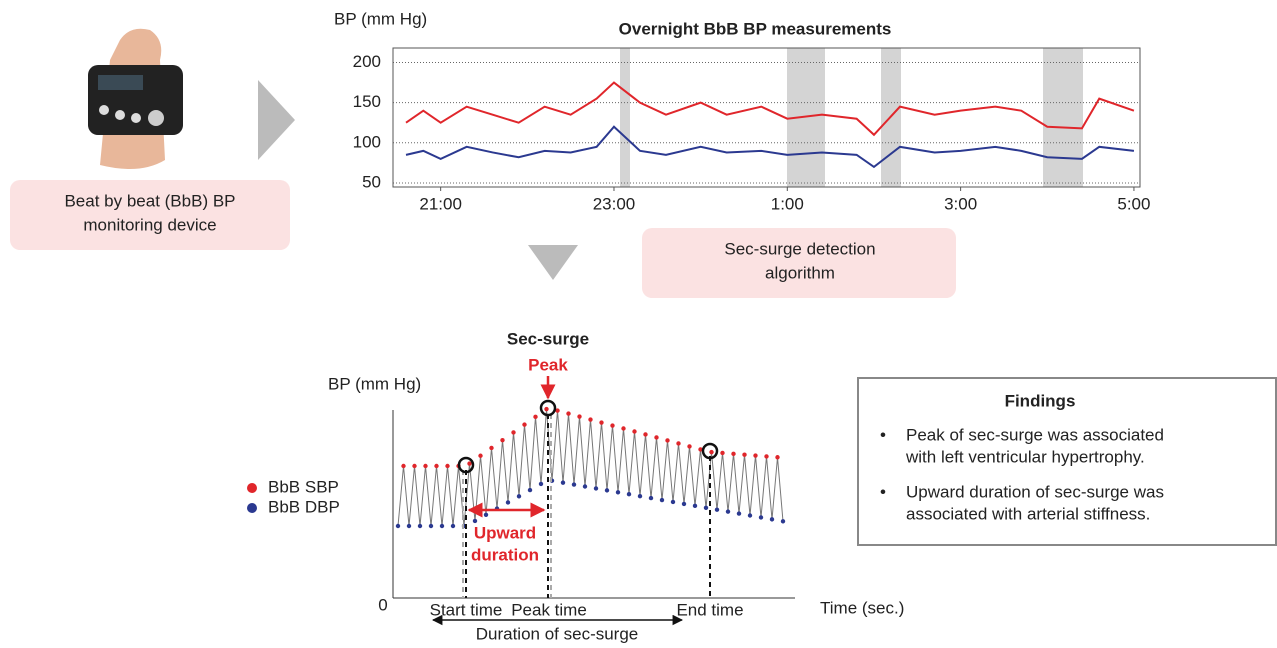 This screenshot has width=1277, height=648. Describe the element at coordinates (787, 203) in the screenshot. I see `x-tick-label: 1:00` at that location.